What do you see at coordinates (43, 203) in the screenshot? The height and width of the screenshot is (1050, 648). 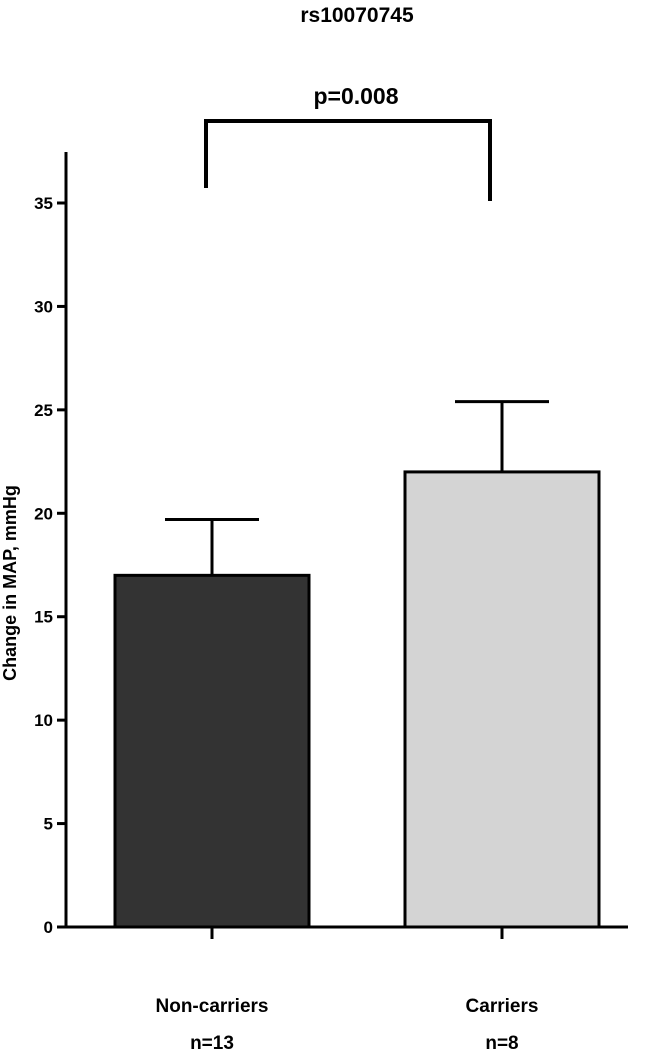 I see `y-tick-label-35: 35` at bounding box center [43, 203].